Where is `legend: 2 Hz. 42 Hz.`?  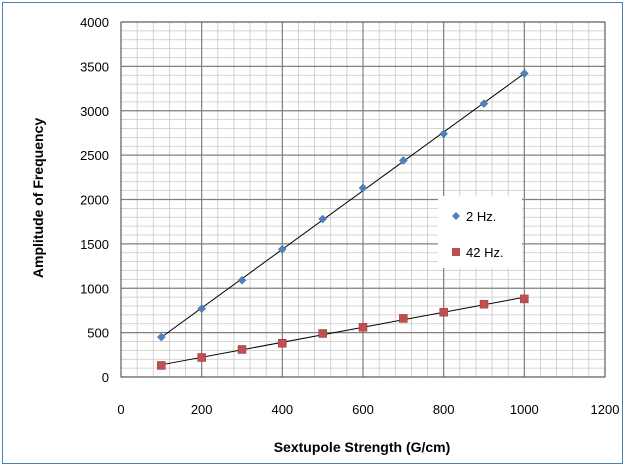
legend: 2 Hz. 42 Hz. is located at coordinates (480, 232).